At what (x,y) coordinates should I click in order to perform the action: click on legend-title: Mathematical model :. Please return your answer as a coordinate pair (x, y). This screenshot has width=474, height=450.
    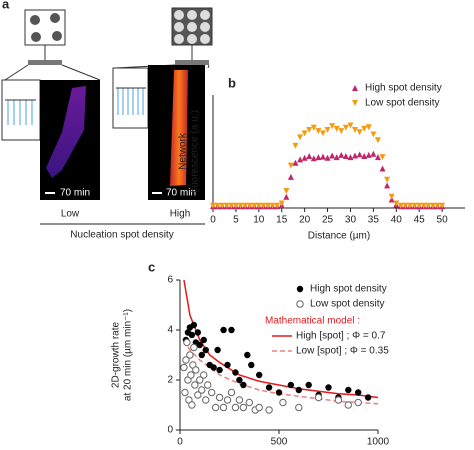
    Looking at the image, I should click on (312, 321).